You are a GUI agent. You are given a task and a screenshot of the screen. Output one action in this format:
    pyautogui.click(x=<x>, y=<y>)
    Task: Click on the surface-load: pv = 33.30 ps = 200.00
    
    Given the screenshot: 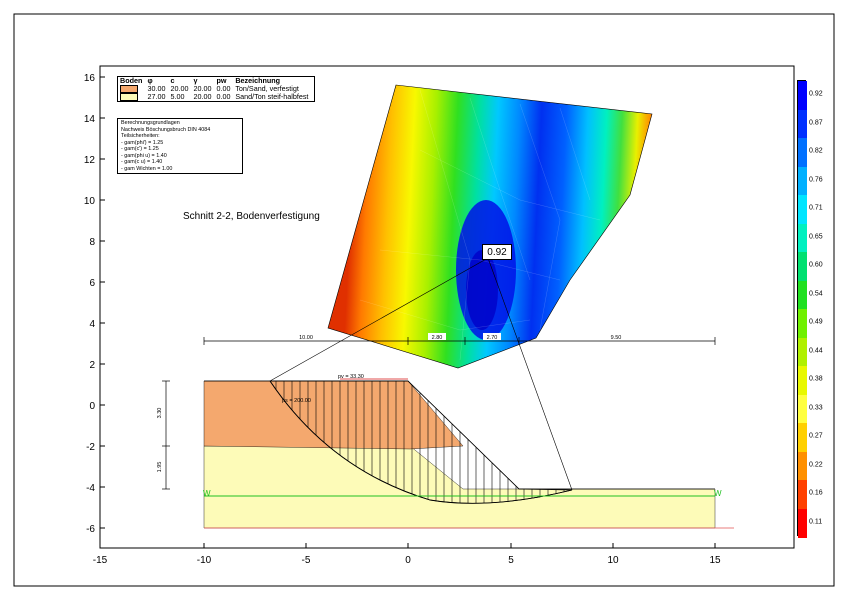 What is the action you would take?
    pyautogui.click(x=345, y=389)
    